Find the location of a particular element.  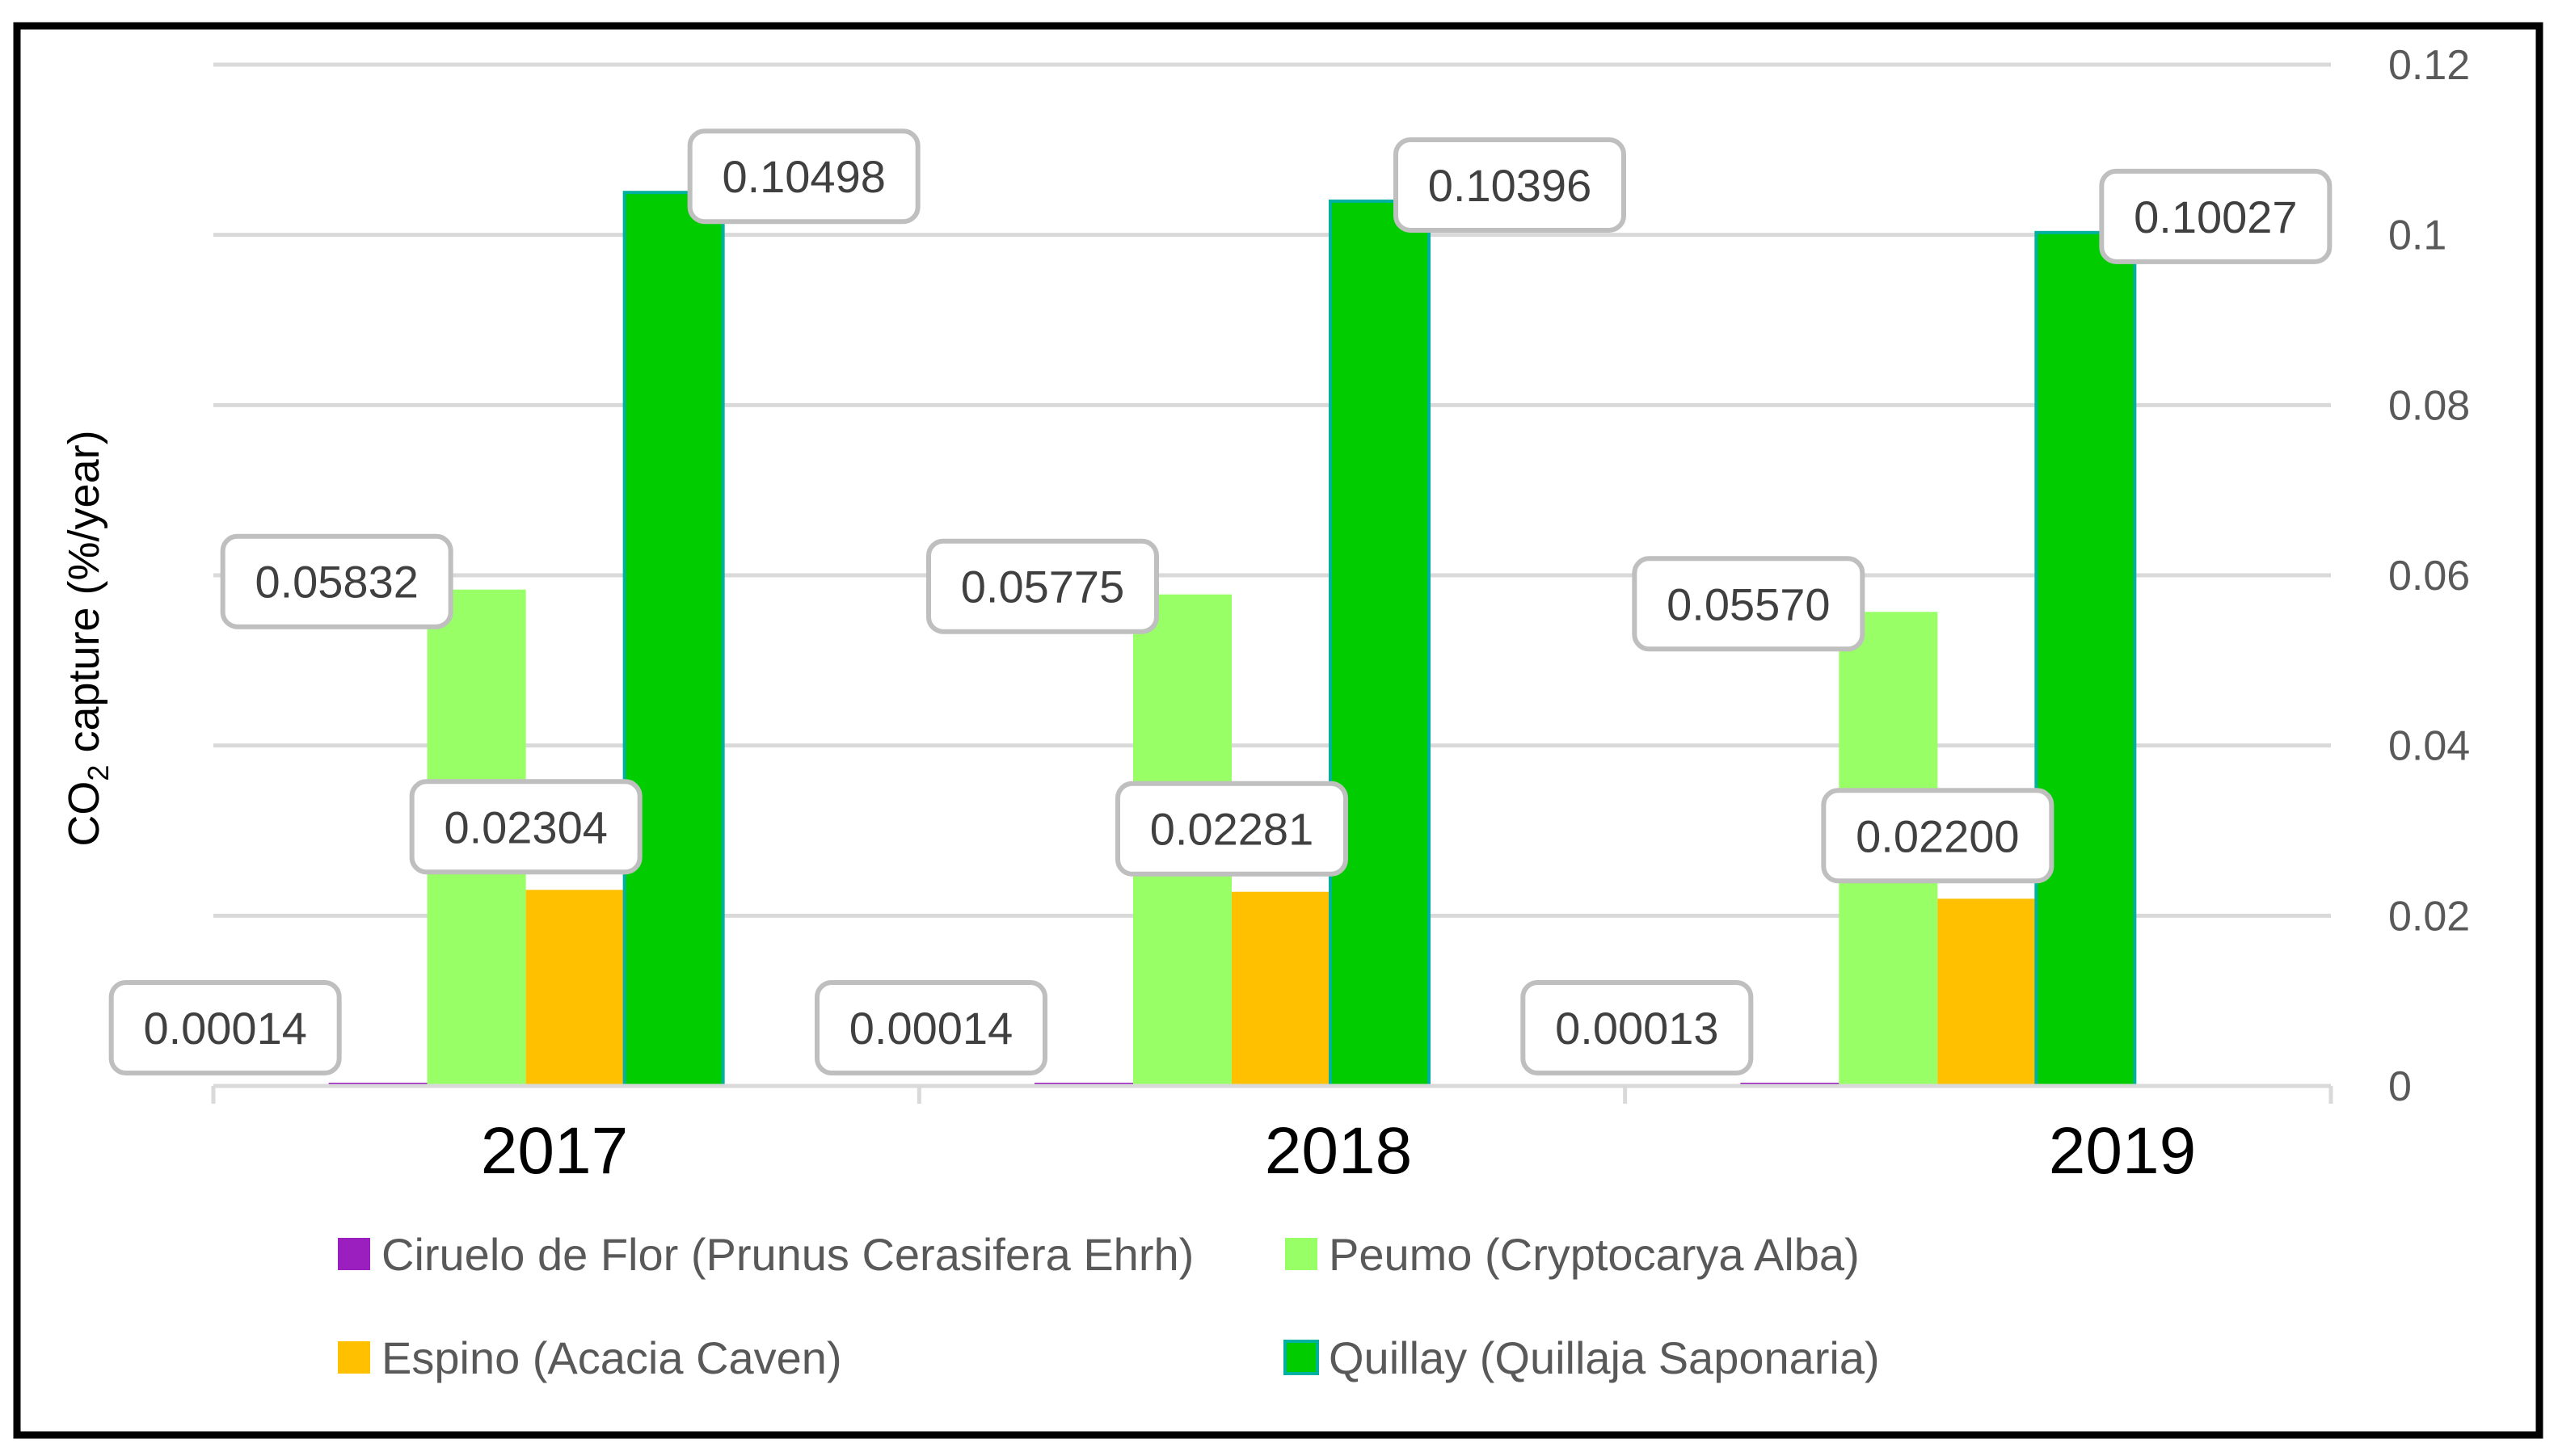

data-label: 0.02304 is located at coordinates (526, 827).